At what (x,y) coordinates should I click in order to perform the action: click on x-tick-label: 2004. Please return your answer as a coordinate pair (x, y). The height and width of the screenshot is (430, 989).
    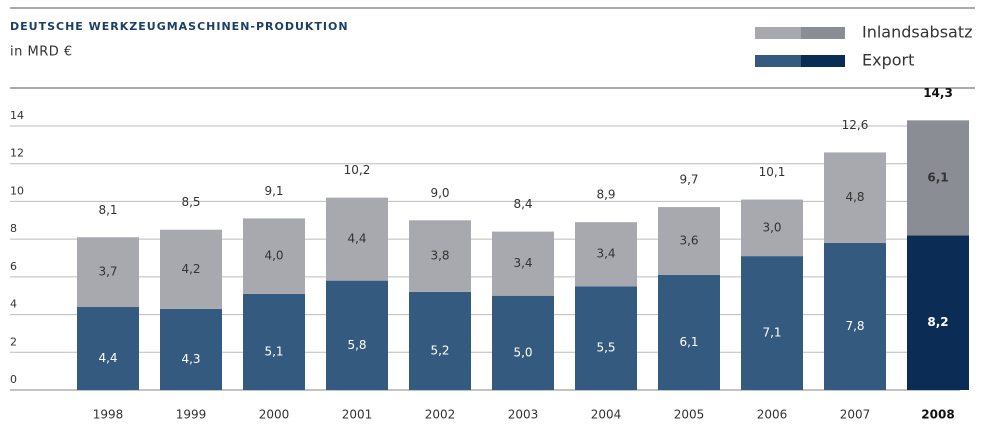
    Looking at the image, I should click on (606, 415).